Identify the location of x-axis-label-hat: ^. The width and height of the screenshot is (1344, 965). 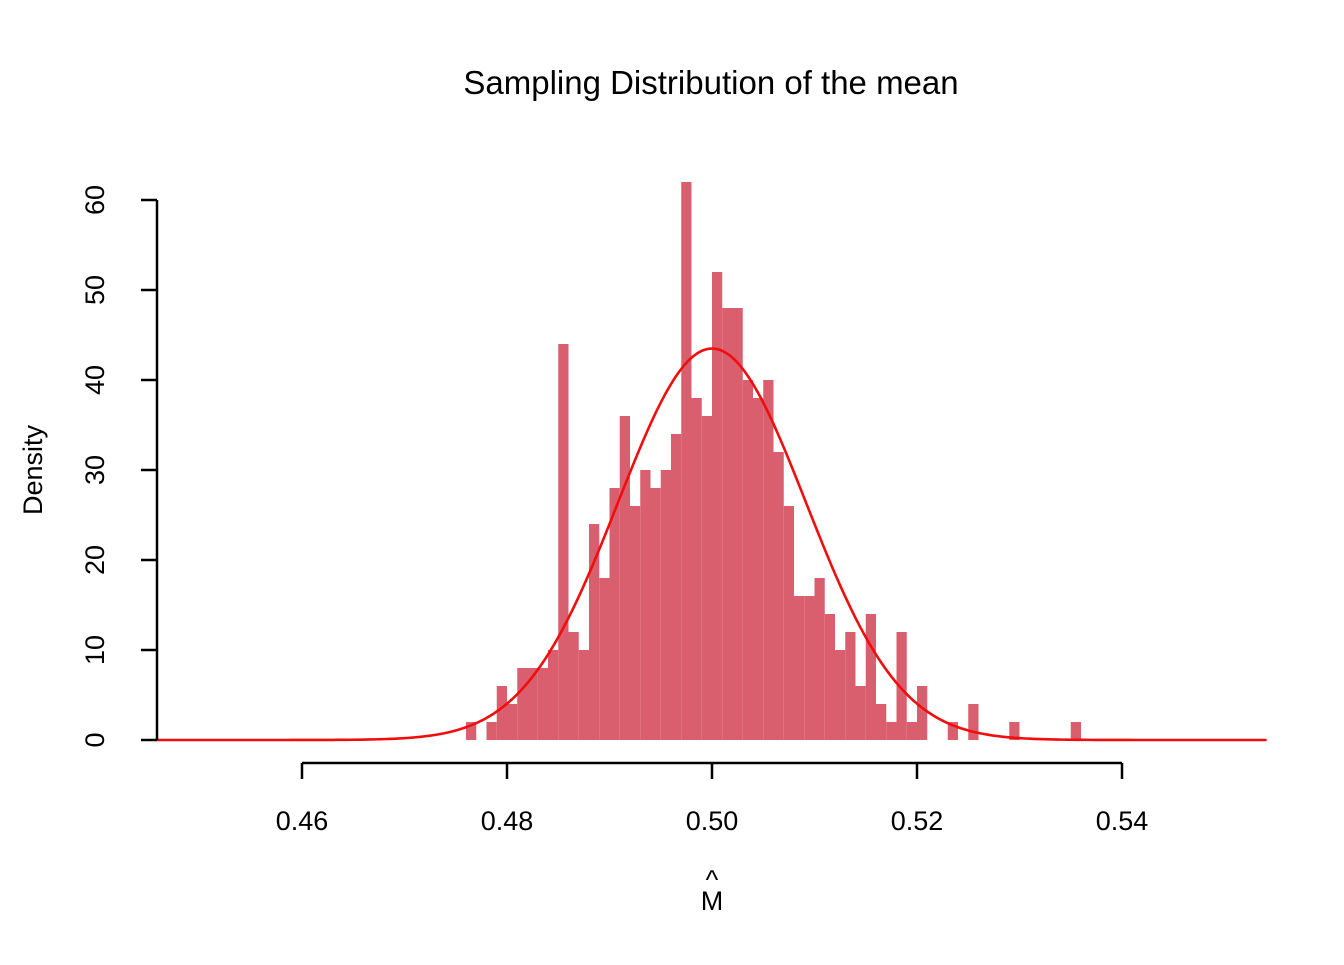
(712, 880).